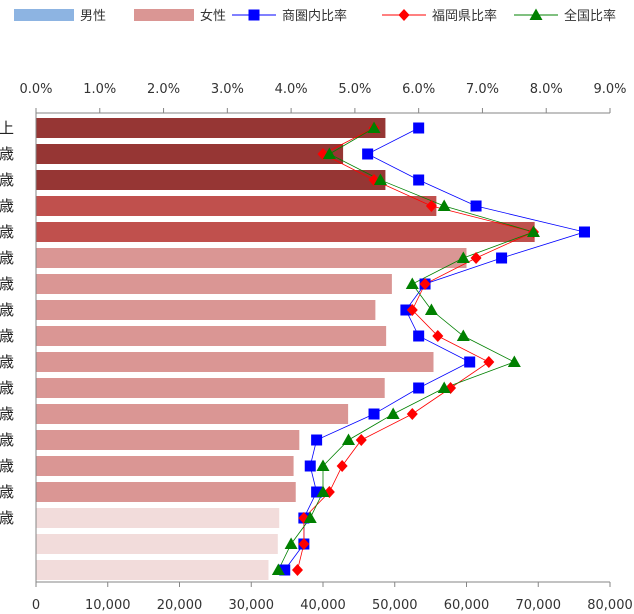 Image resolution: width=634 pixels, height=614 pixels. What do you see at coordinates (610, 605) in the screenshot?
I see `bottom-tick-label: 80,000` at bounding box center [610, 605].